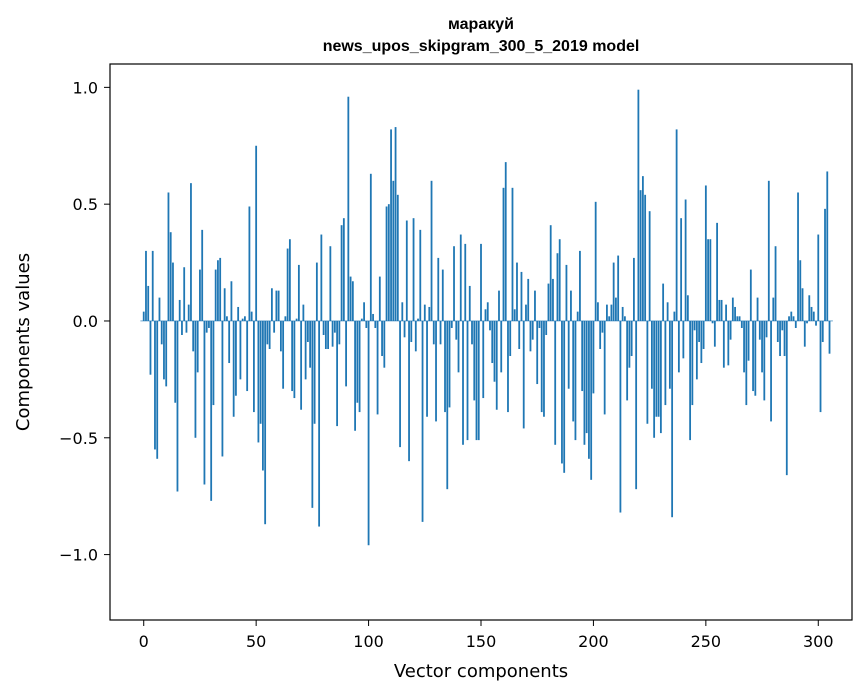 The width and height of the screenshot is (867, 696). Describe the element at coordinates (23, 342) in the screenshot. I see `y-axis-label: Components values` at that location.